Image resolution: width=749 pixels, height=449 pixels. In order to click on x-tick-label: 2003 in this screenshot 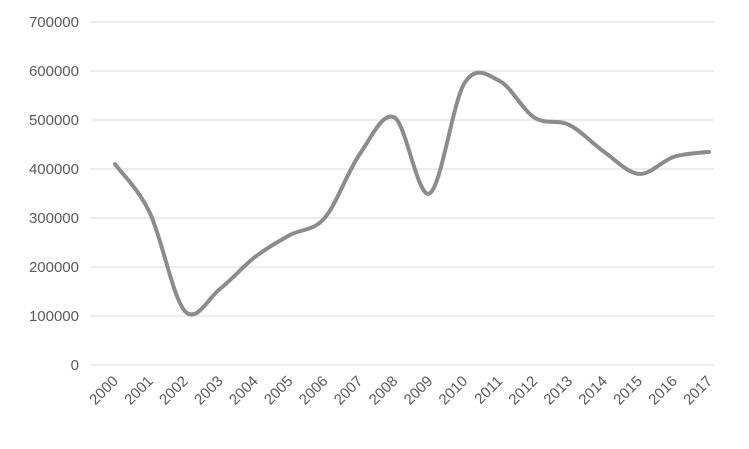, I will do `click(209, 391)`.